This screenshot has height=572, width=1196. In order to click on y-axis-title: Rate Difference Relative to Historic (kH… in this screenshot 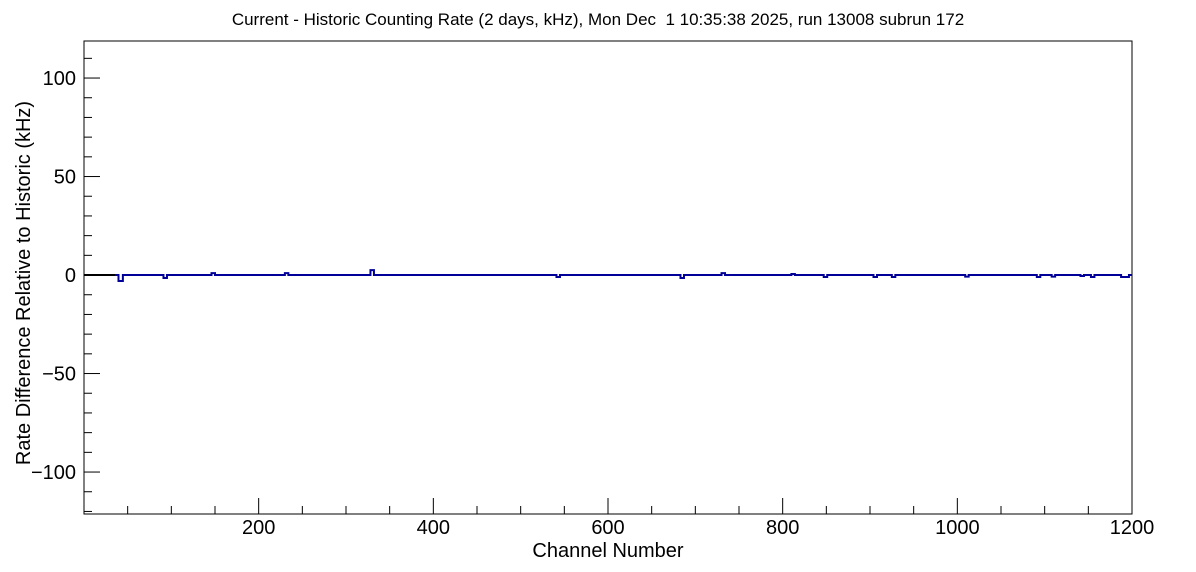, I will do `click(24, 283)`.